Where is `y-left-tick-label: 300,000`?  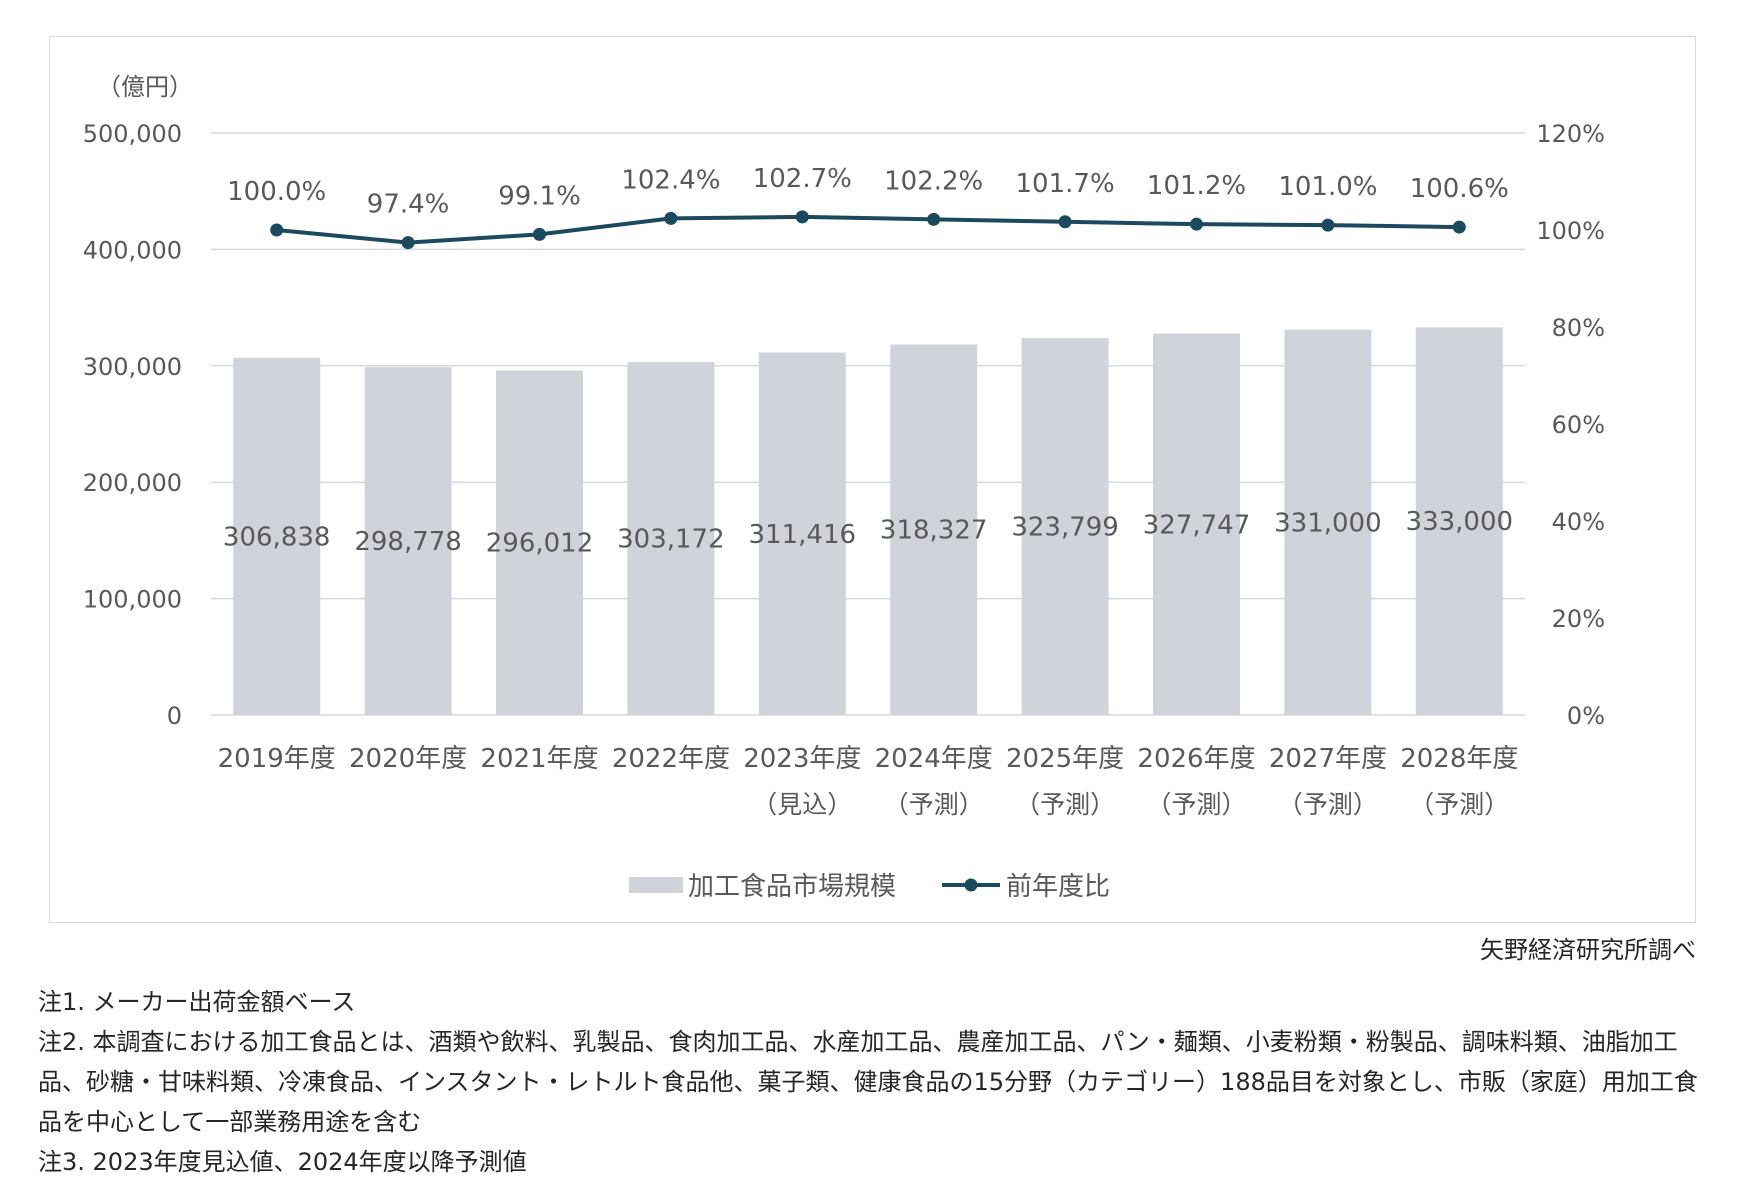
y-left-tick-label: 300,000 is located at coordinates (132, 367).